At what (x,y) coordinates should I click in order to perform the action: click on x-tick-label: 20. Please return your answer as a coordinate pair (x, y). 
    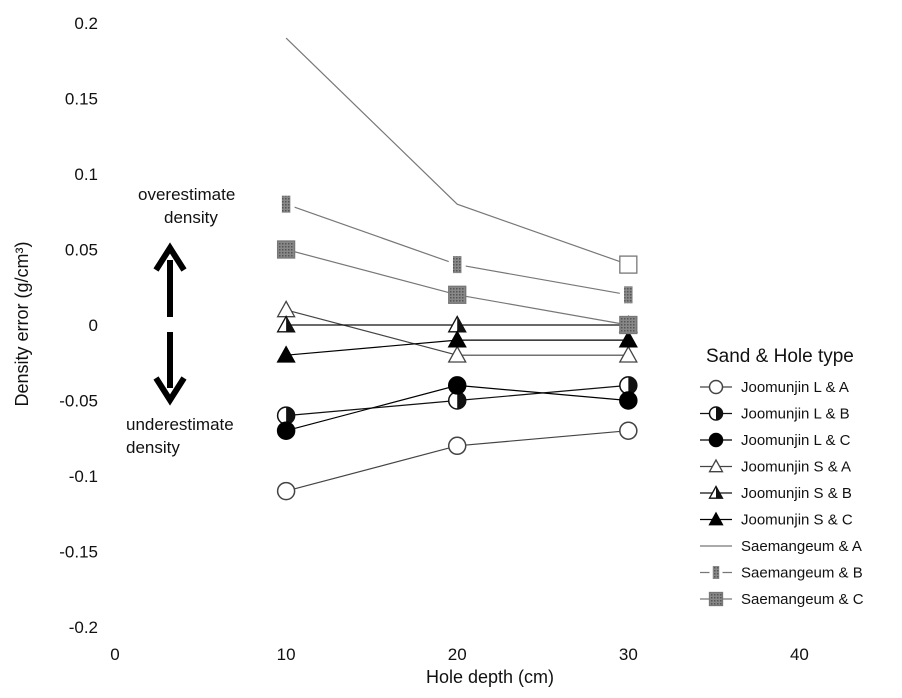
    Looking at the image, I should click on (457, 654).